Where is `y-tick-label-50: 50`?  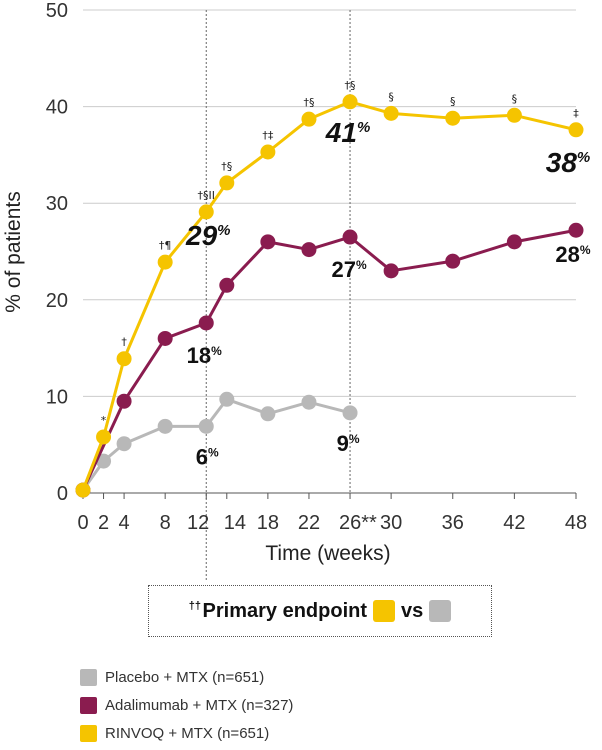 y-tick-label-50: 50 is located at coordinates (57, 11).